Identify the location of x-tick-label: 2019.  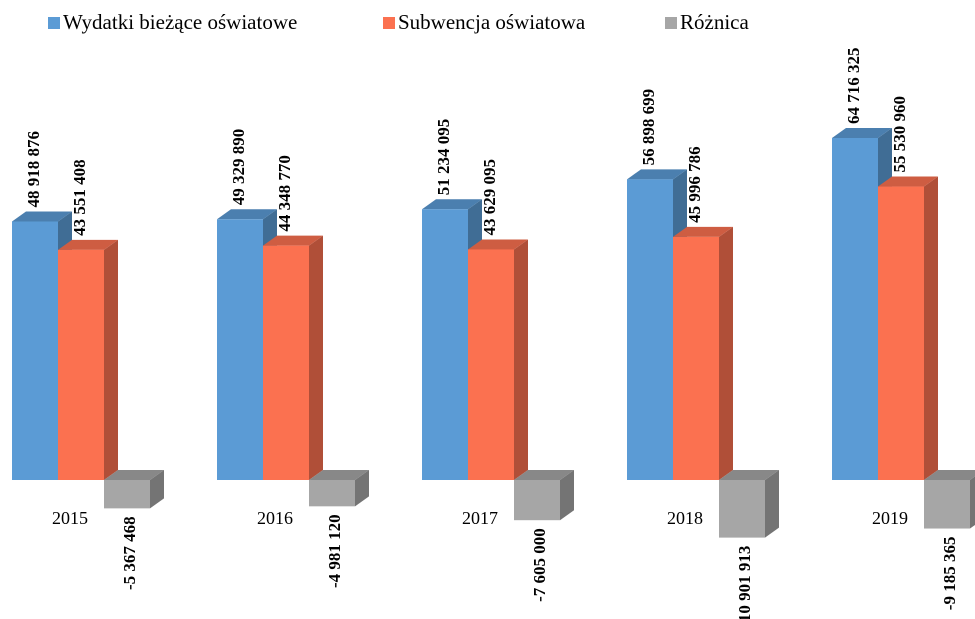
(890, 518).